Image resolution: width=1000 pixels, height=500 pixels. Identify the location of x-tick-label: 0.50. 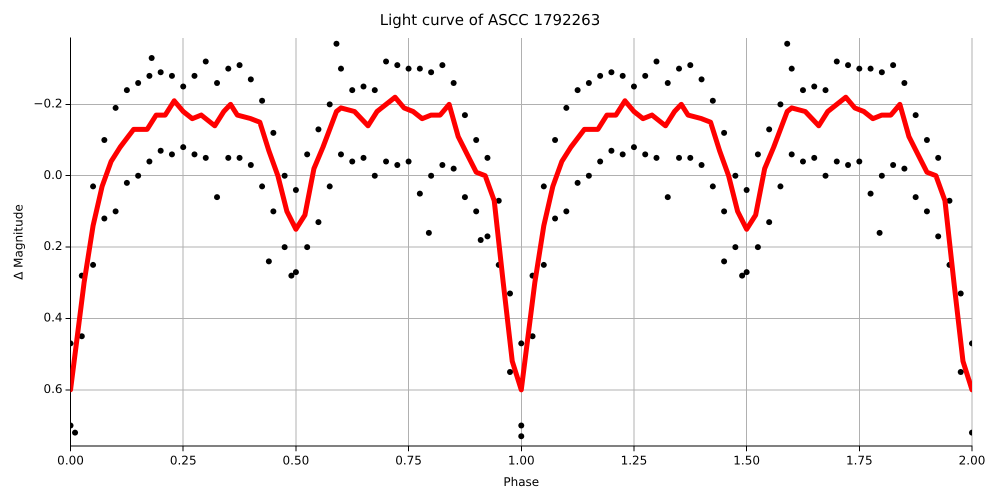
(296, 461).